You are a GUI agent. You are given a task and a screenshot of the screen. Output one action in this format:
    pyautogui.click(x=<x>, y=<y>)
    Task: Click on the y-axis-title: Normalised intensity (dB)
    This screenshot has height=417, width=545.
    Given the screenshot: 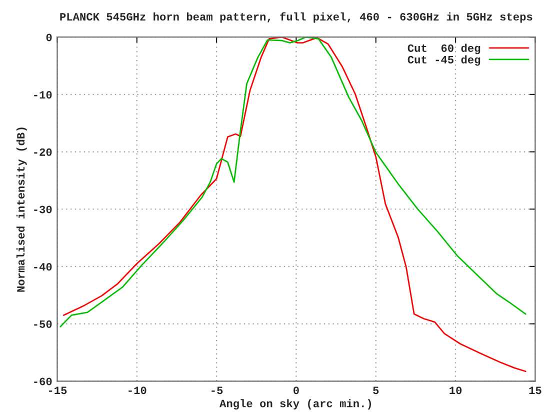 What is the action you would take?
    pyautogui.click(x=21, y=210)
    